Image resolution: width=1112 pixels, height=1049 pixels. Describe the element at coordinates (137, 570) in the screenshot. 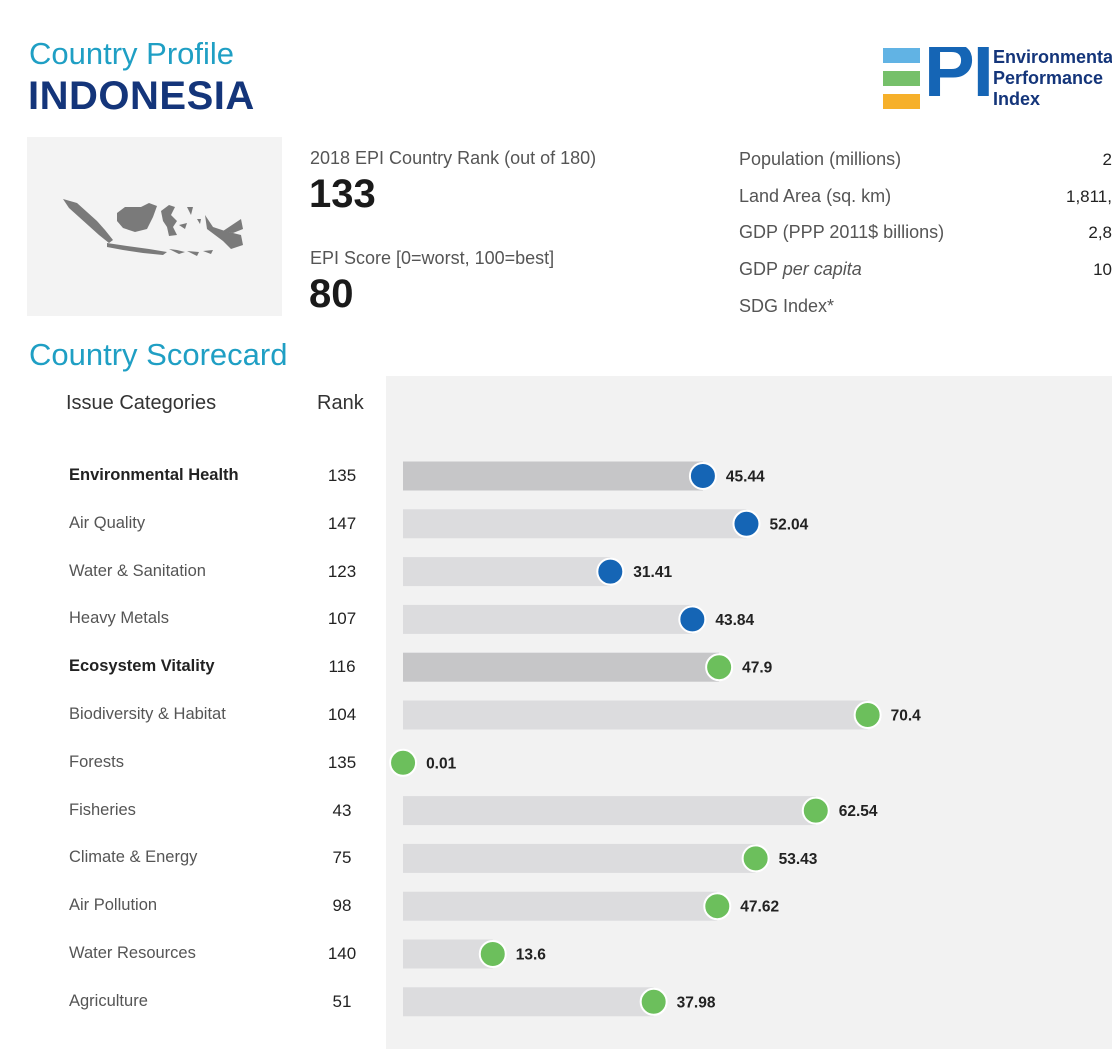

I see `category-label-water-and-sanitation: Water & Sanitation` at that location.